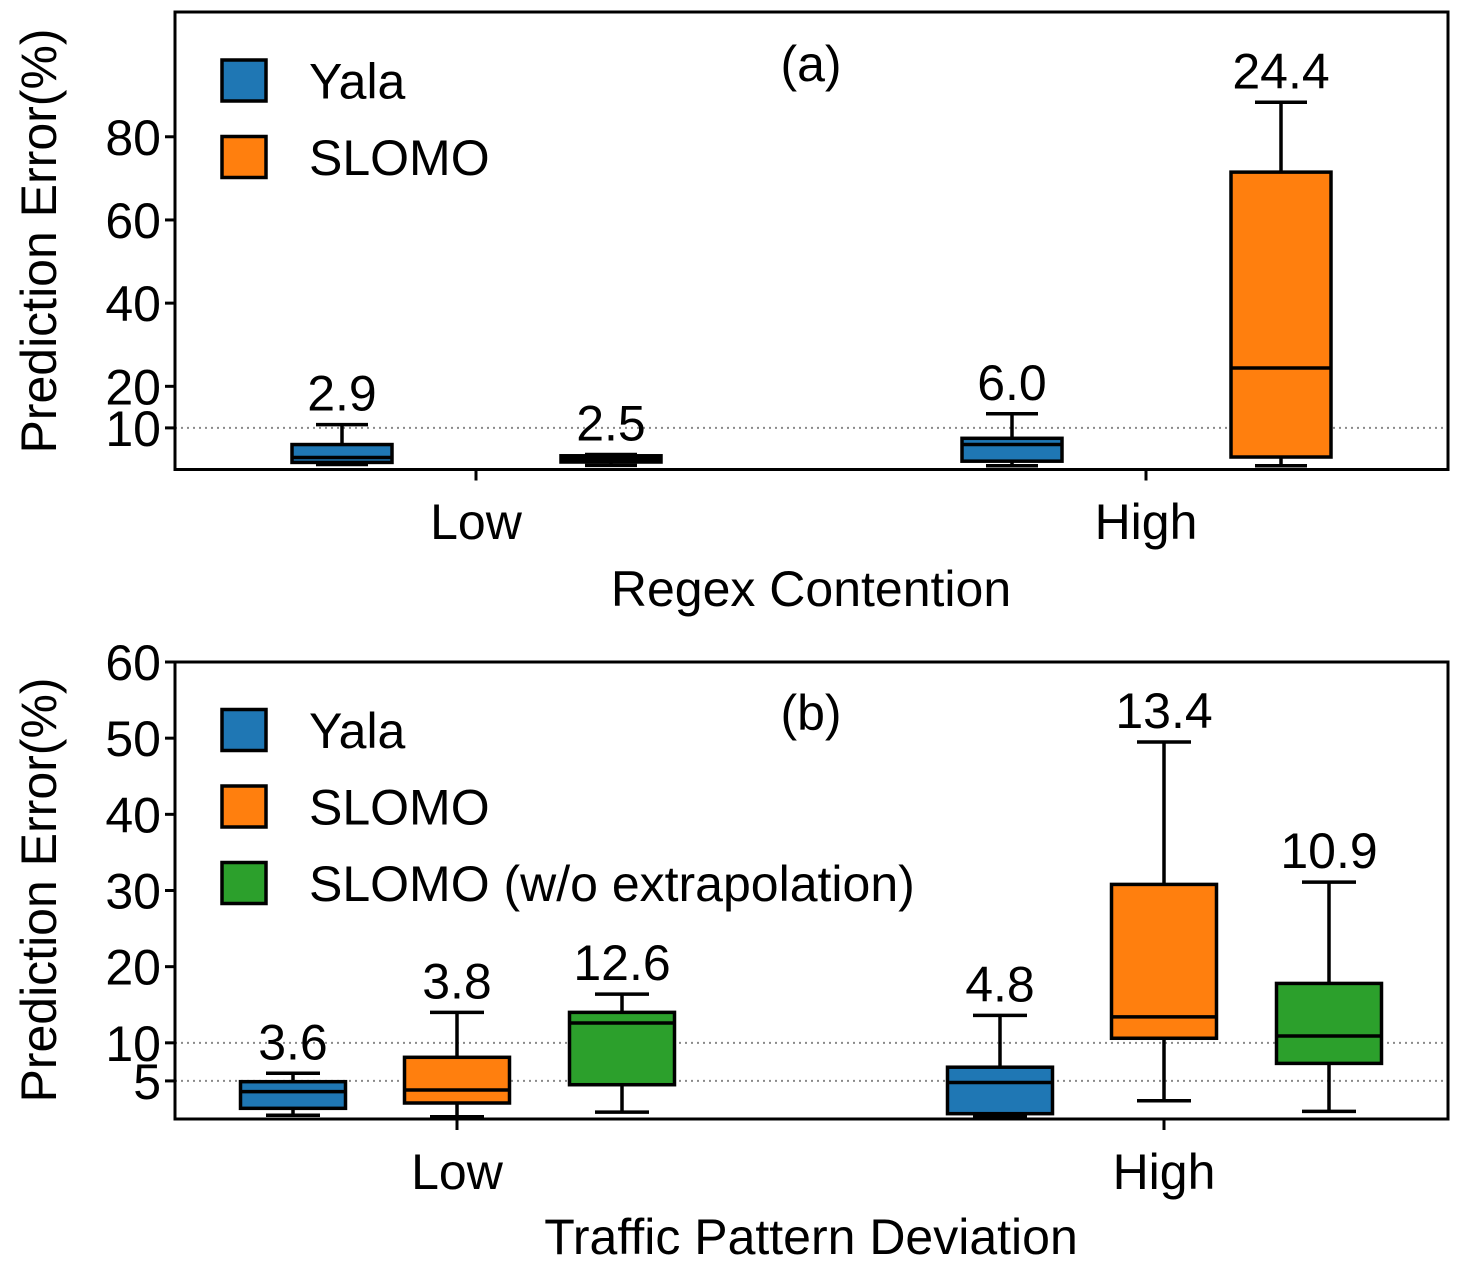 This screenshot has height=1272, width=1462. Describe the element at coordinates (355, 120) in the screenshot. I see `a-legend: Yala SLOMO` at that location.